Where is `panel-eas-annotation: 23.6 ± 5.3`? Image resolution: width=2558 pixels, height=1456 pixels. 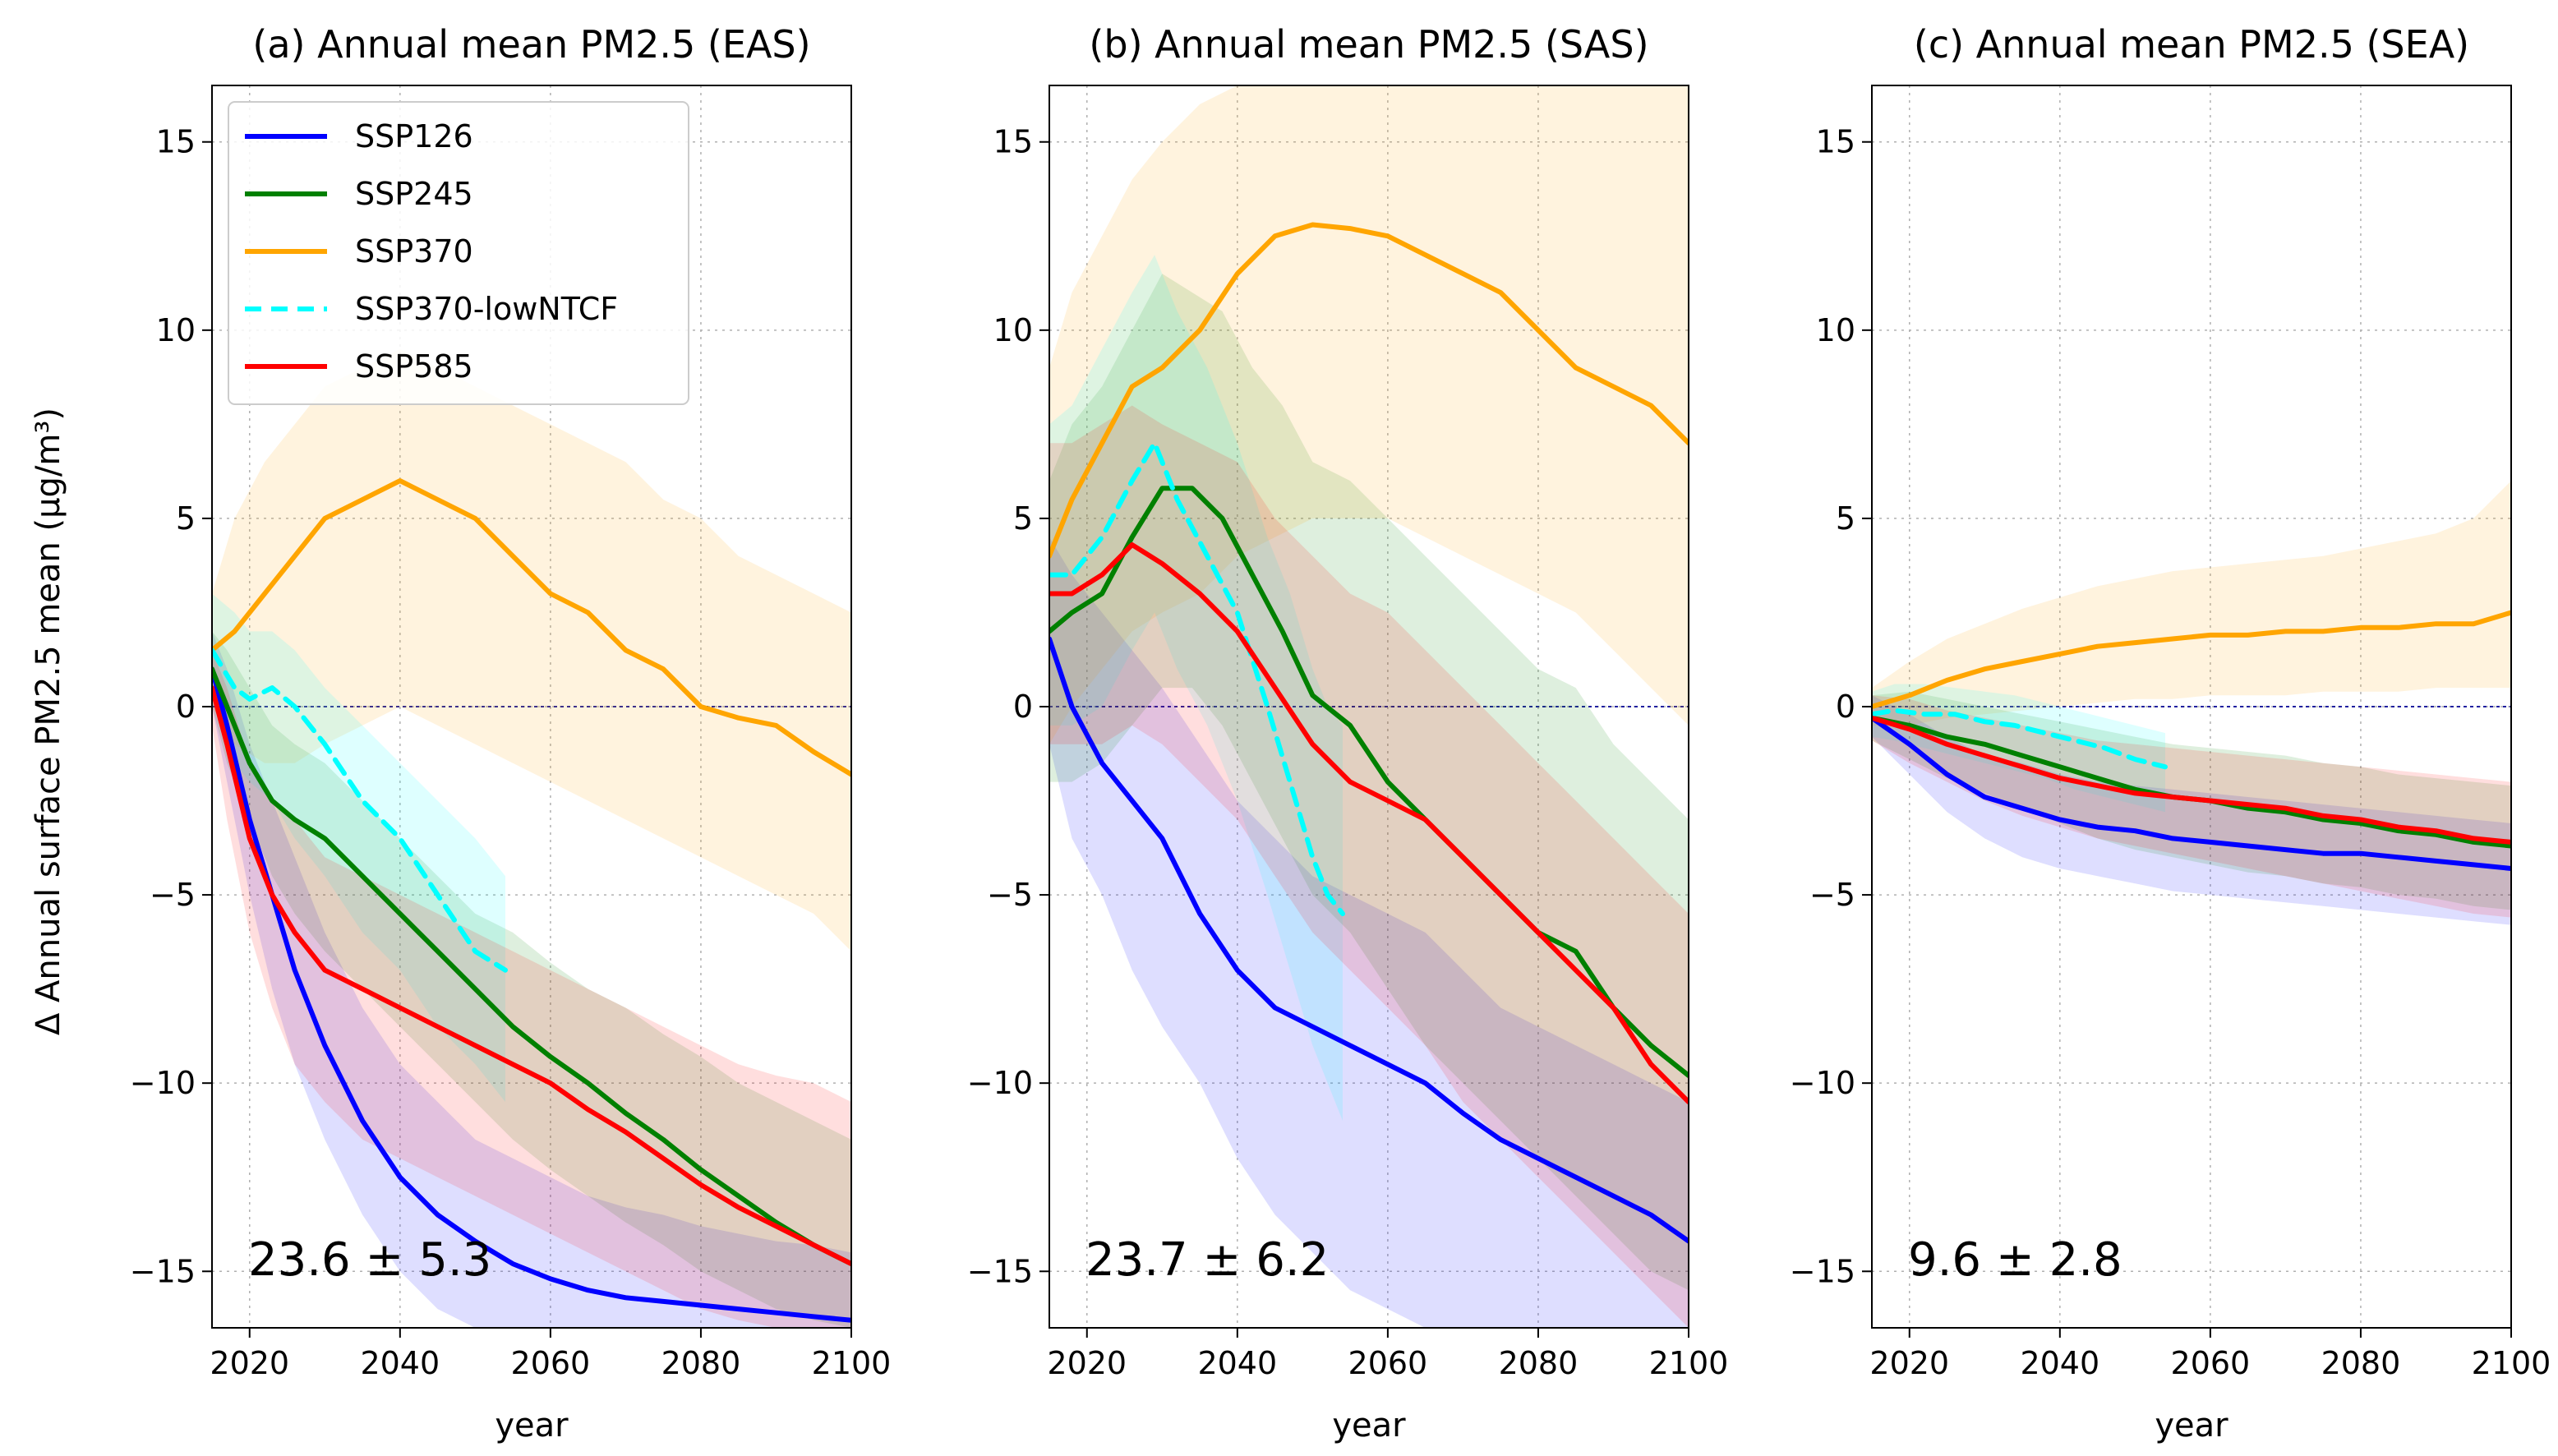 panel-eas-annotation: 23.6 ± 5.3 is located at coordinates (369, 1260).